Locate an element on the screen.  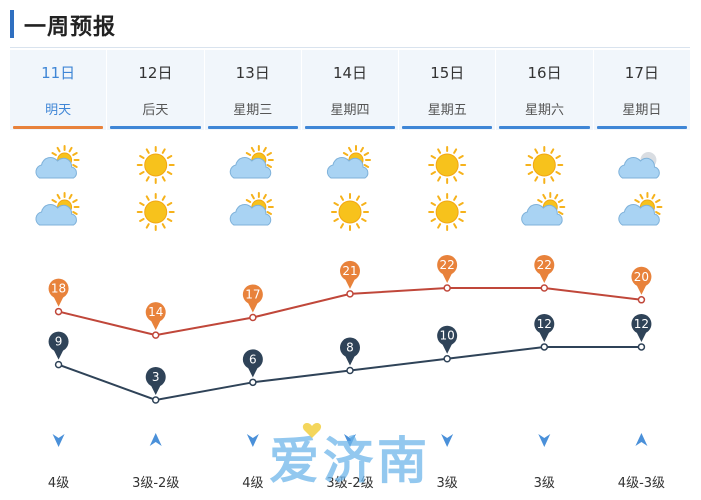
header-accent-bar is located at coordinates (12, 24).